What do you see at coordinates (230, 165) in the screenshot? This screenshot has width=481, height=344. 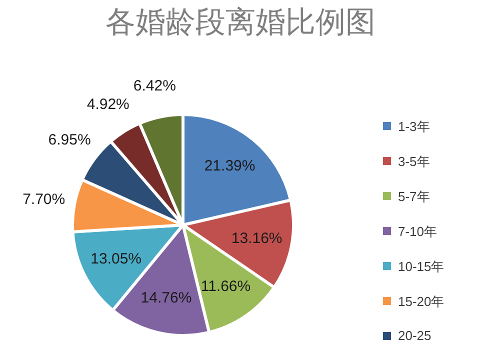 I see `data-label: 21.39%` at bounding box center [230, 165].